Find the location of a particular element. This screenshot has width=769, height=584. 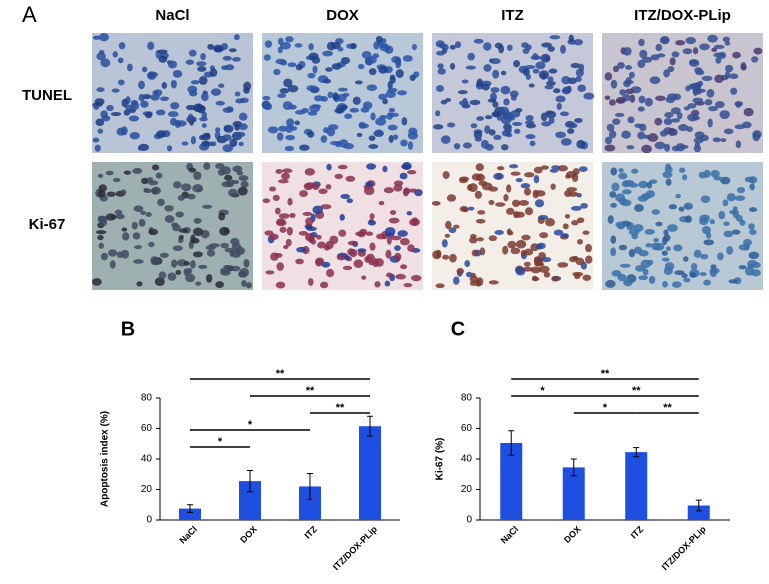

significance-label: ** is located at coordinates (667, 408).